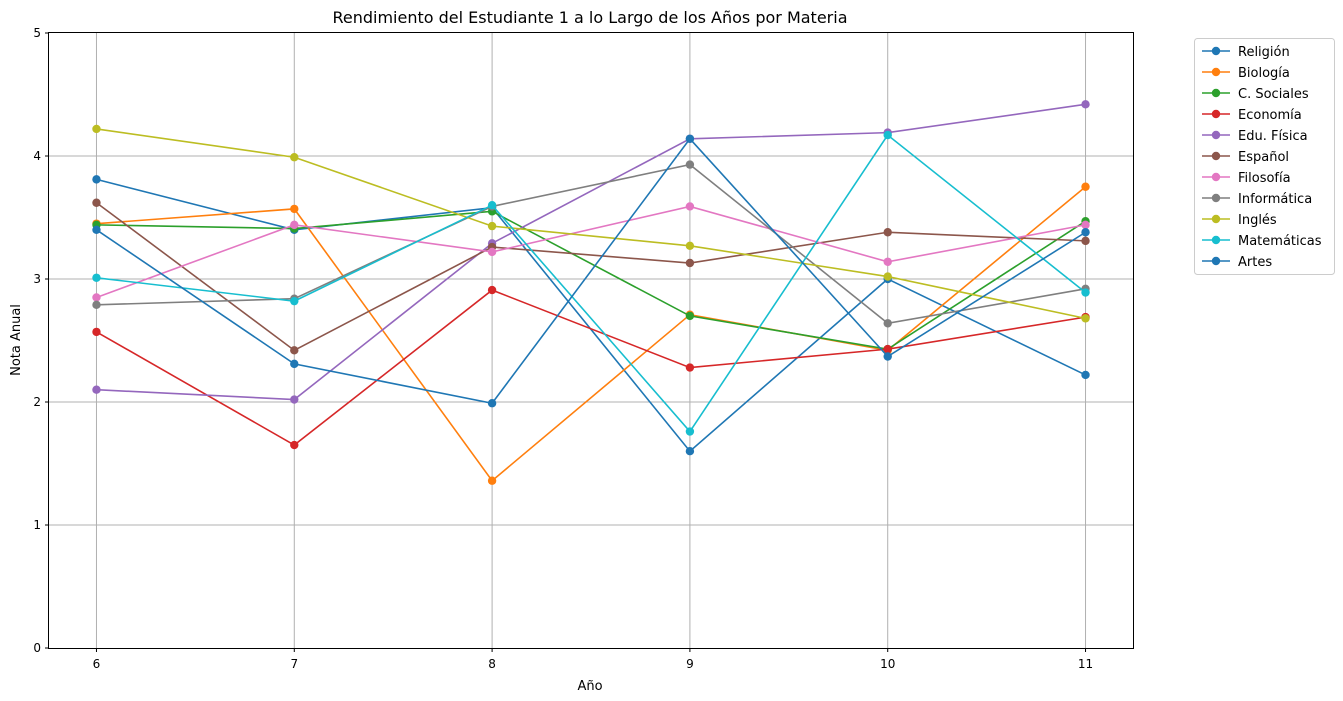 The image size is (1343, 701). What do you see at coordinates (690, 664) in the screenshot?
I see `x-tick-label: 9` at bounding box center [690, 664].